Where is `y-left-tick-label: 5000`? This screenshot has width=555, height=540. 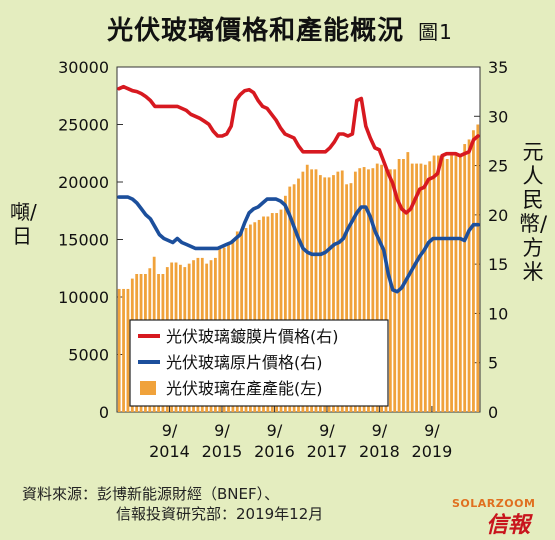 y-left-tick-label: 5000 is located at coordinates (88, 355).